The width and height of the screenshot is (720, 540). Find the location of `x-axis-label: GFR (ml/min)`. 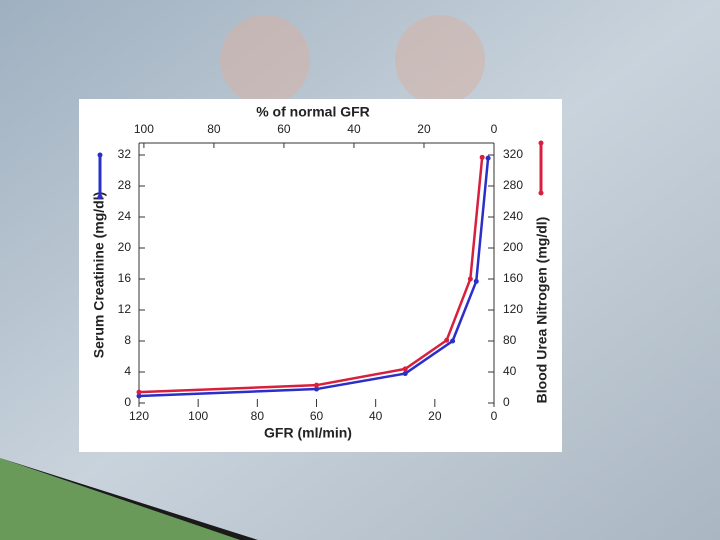

x-axis-label: GFR (ml/min) is located at coordinates (308, 433).